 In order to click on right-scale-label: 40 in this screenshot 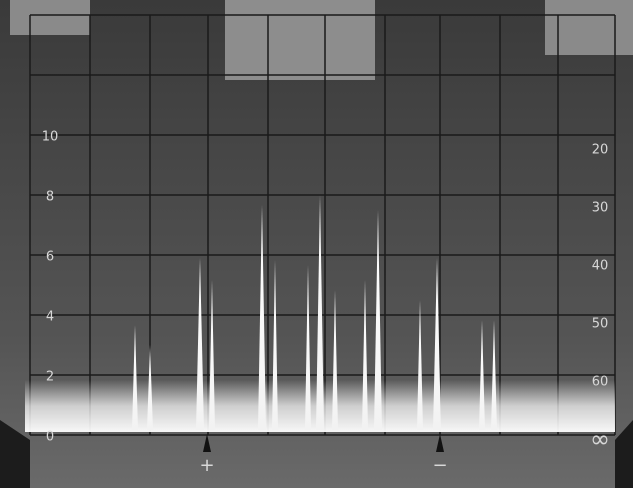, I will do `click(600, 266)`.